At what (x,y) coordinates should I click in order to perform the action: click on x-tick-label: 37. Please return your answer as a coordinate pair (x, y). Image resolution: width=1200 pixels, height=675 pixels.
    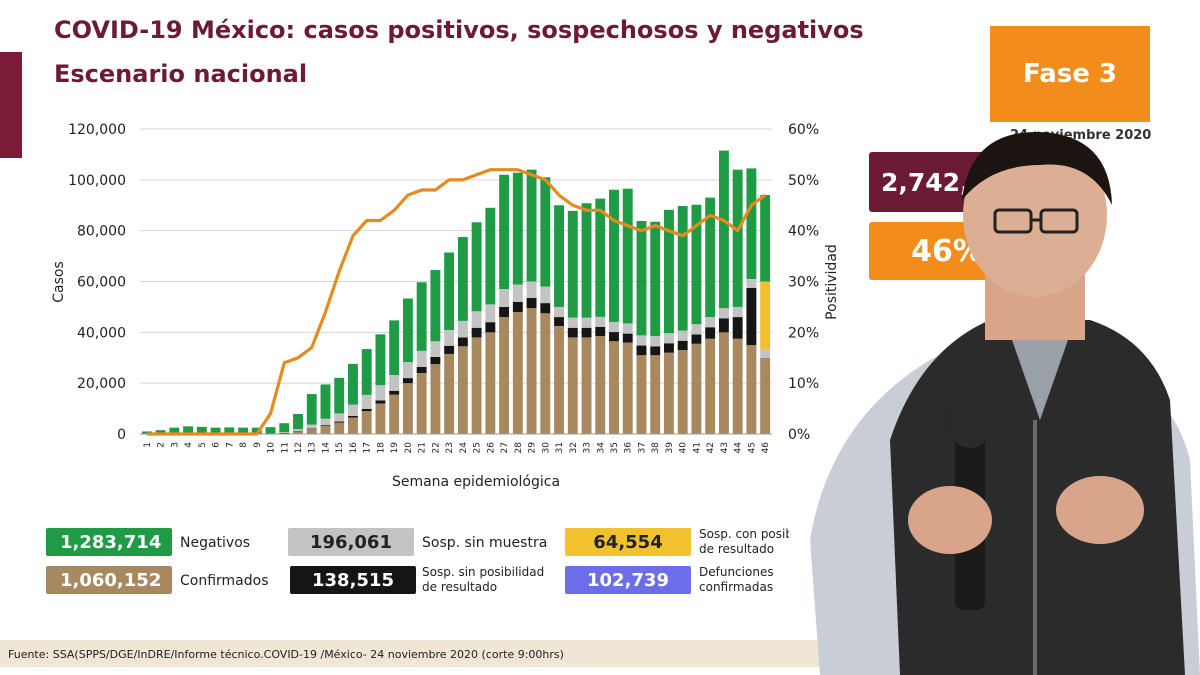
    Looking at the image, I should click on (642, 447).